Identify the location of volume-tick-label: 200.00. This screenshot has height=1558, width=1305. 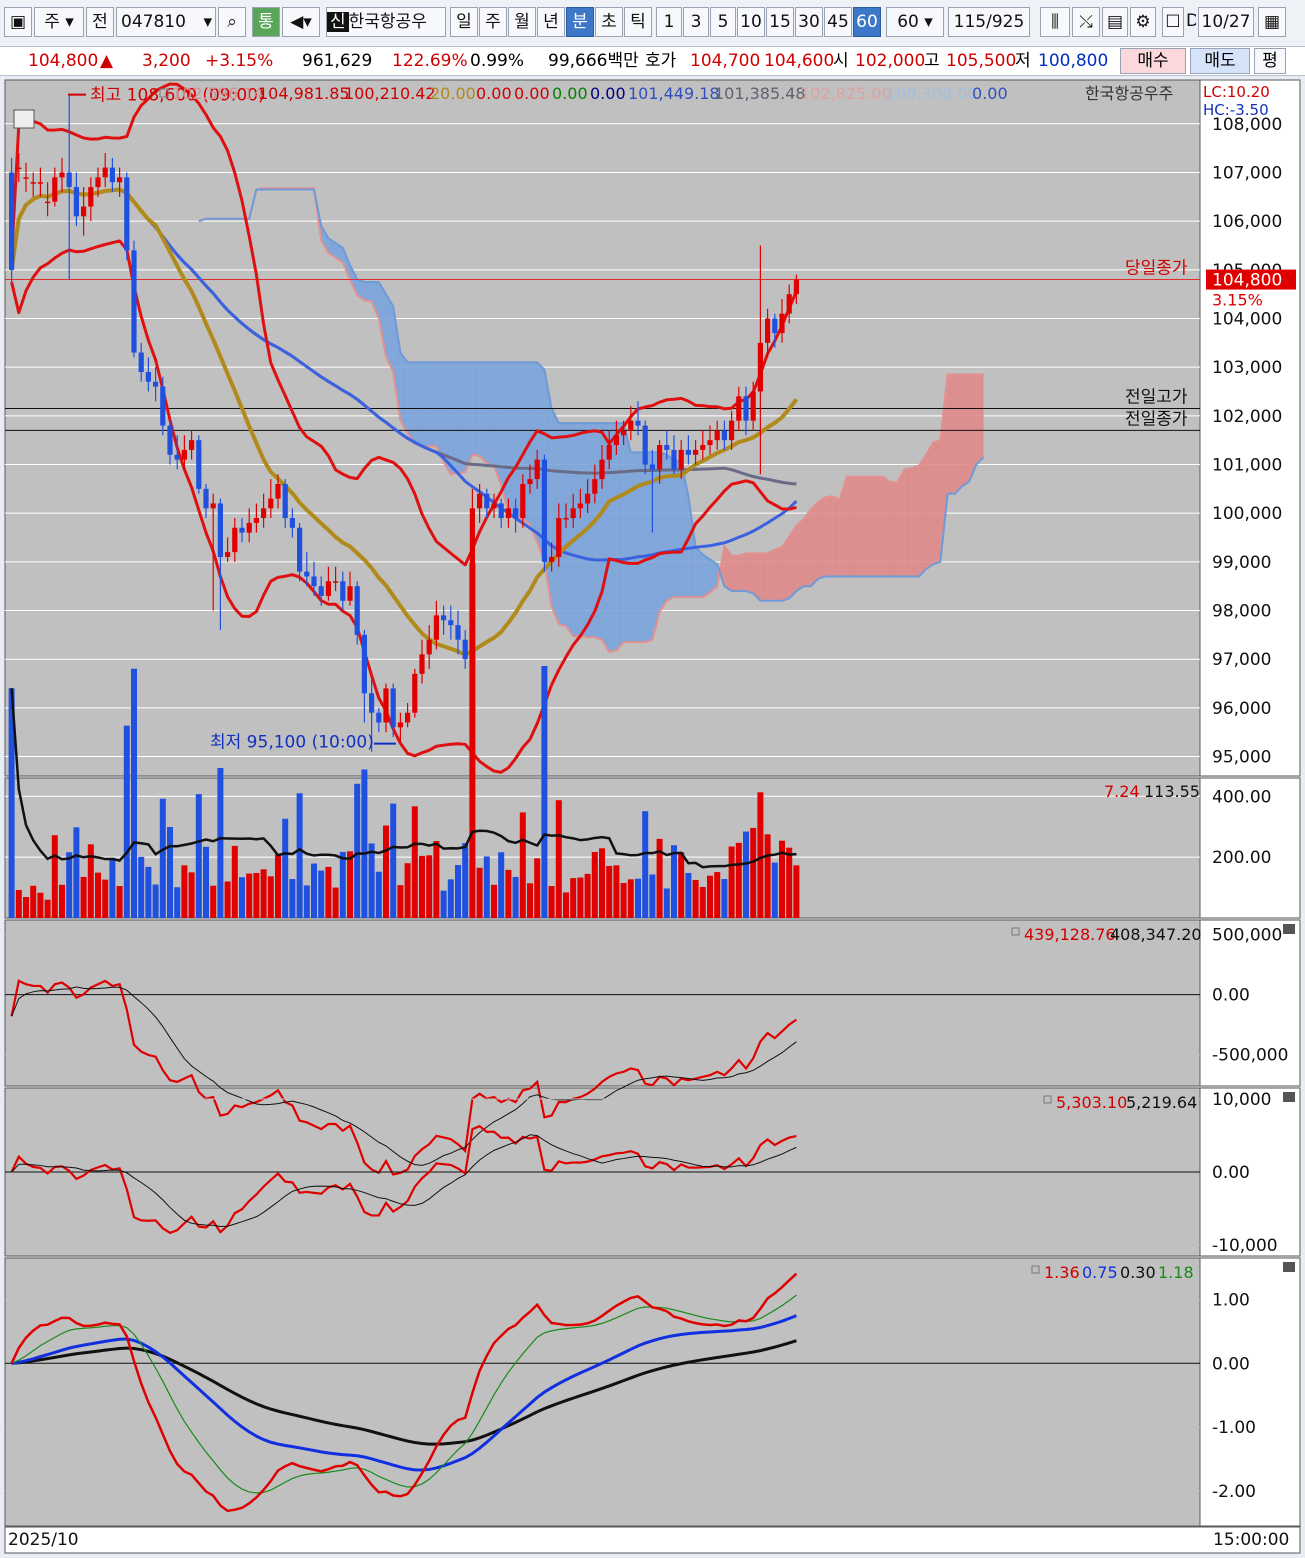
(1241, 858).